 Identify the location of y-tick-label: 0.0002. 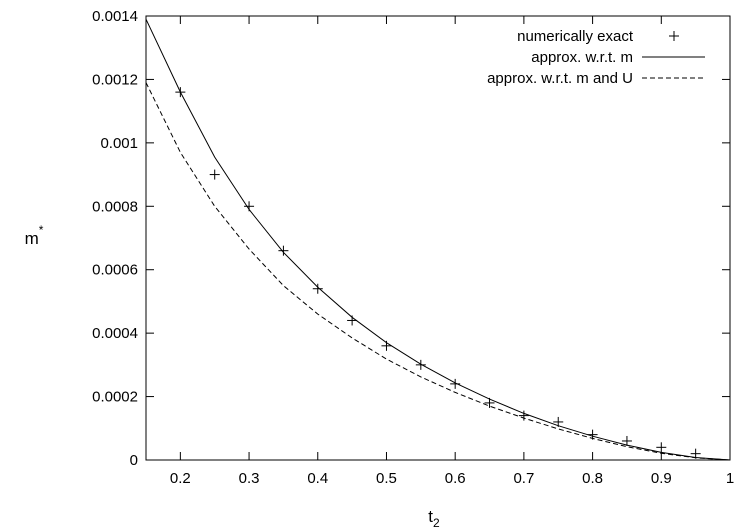
(115, 397).